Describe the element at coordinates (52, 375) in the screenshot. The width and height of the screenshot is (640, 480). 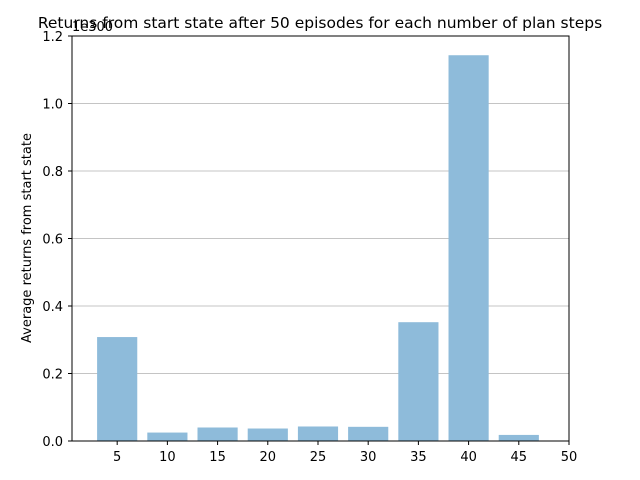
I see `y-tick-label: 0.2` at that location.